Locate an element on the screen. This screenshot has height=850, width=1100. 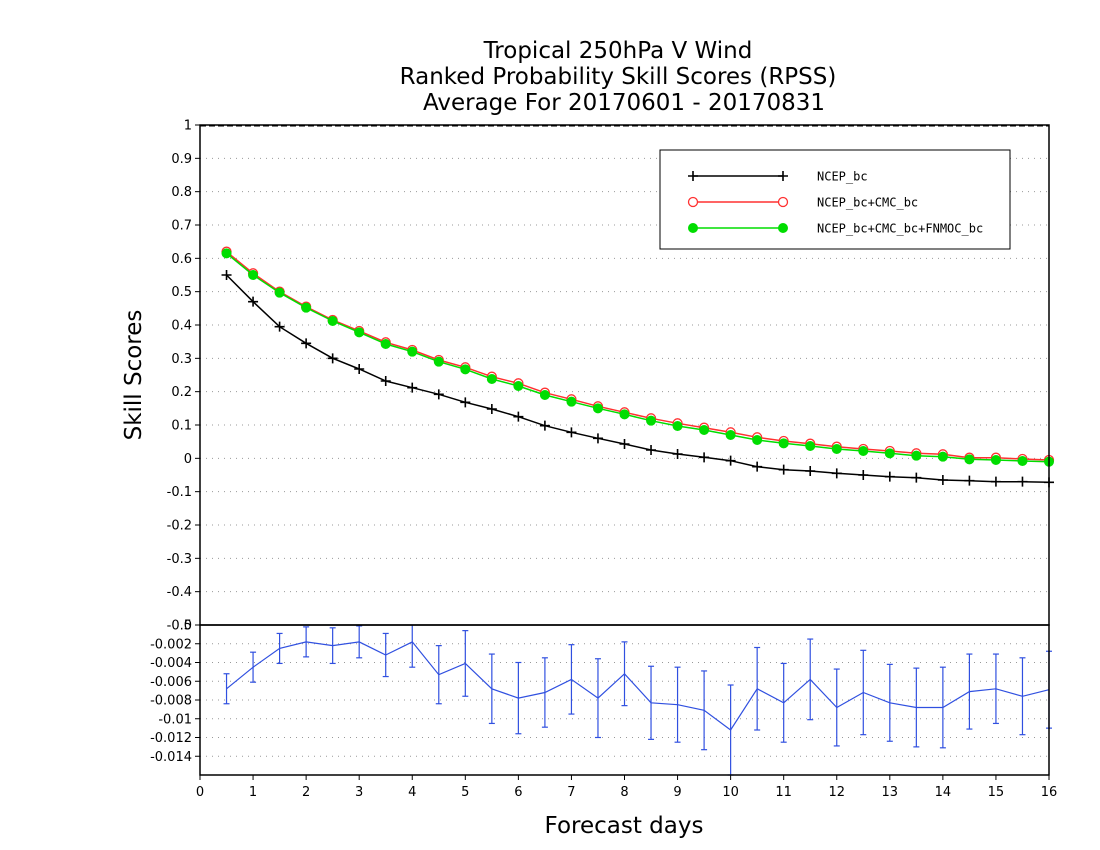
y-tick-label: 0.3 is located at coordinates (181, 359).